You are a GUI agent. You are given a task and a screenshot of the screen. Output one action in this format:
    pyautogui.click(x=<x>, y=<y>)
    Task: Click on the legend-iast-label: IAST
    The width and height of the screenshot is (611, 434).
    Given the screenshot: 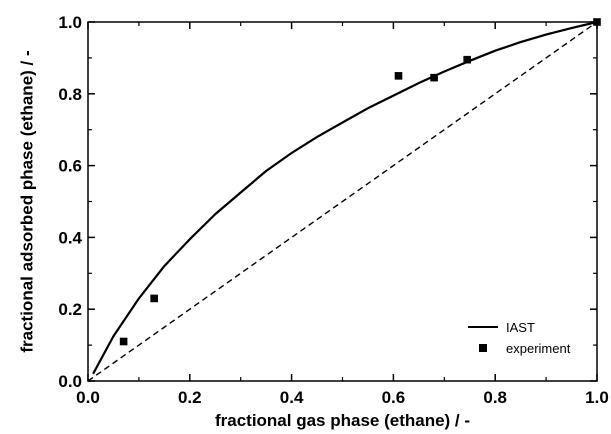 What is the action you would take?
    pyautogui.click(x=520, y=327)
    